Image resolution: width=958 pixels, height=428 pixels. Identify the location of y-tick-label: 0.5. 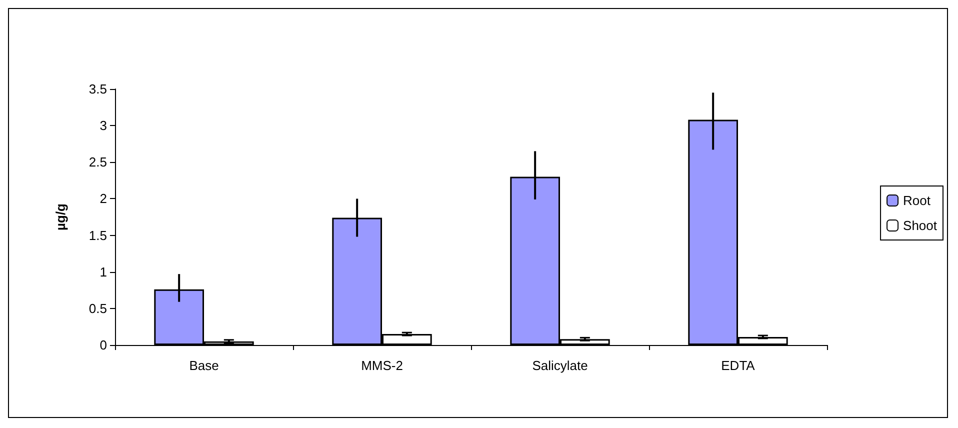
(97, 308).